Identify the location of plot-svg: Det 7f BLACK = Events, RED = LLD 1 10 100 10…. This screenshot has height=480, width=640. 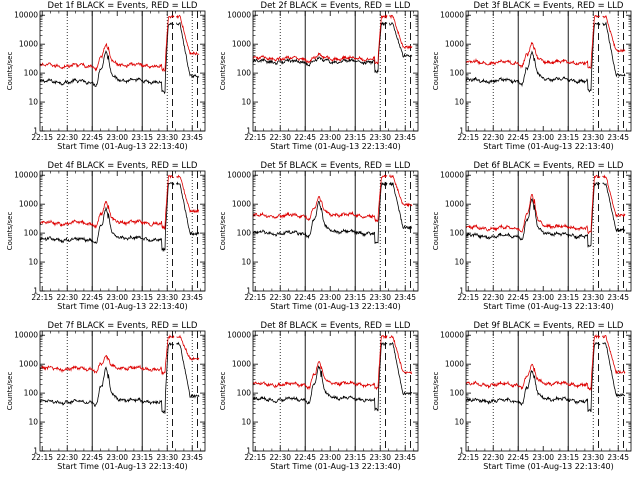
(106, 396).